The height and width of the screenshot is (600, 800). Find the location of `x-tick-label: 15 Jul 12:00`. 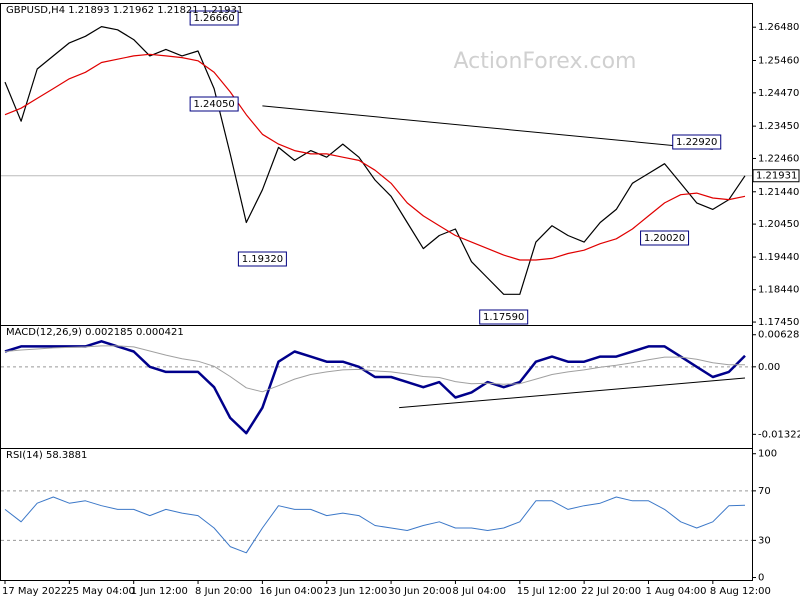

x-tick-label: 15 Jul 12:00 is located at coordinates (547, 591).